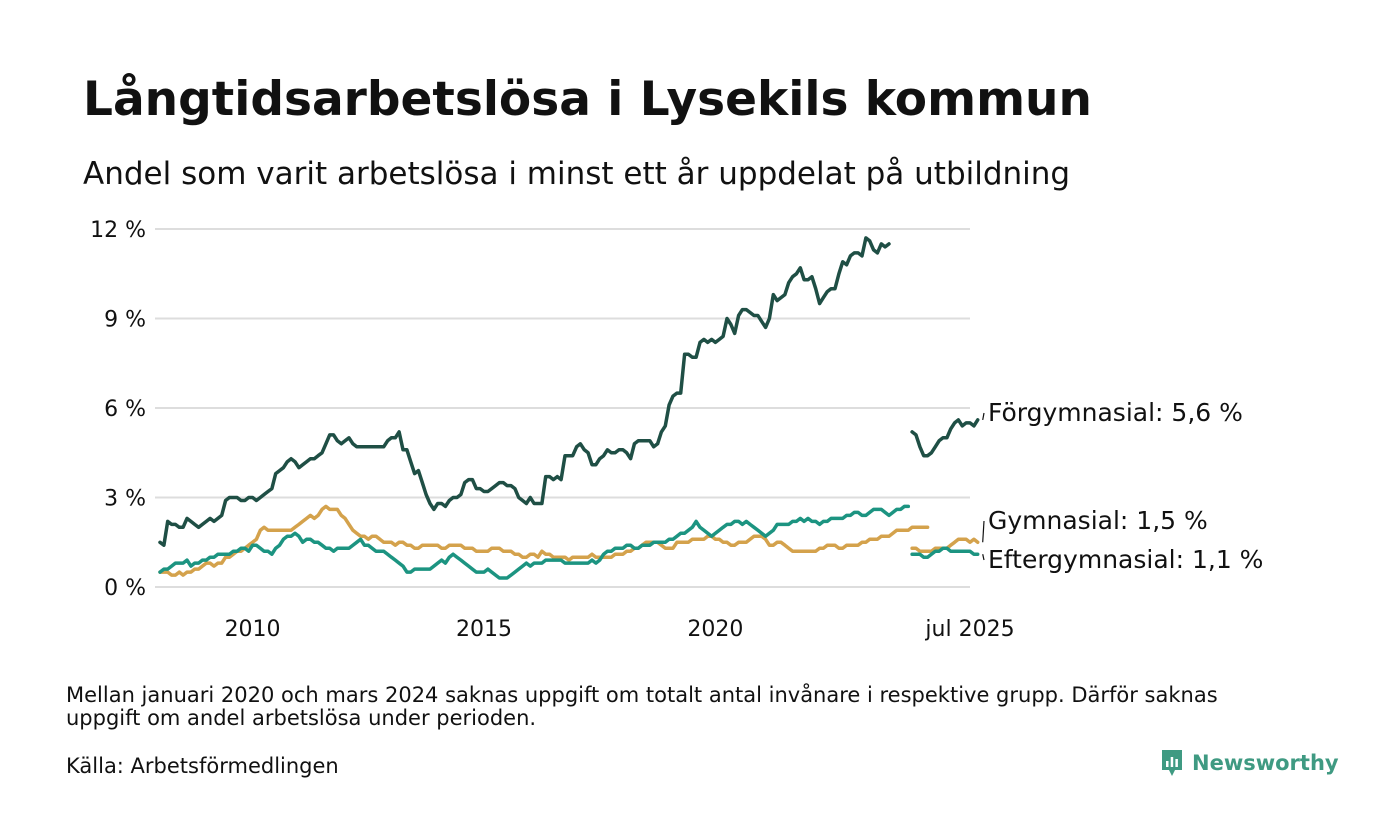  Describe the element at coordinates (969, 629) in the screenshot. I see `x-tick-label: jul 2025` at that location.